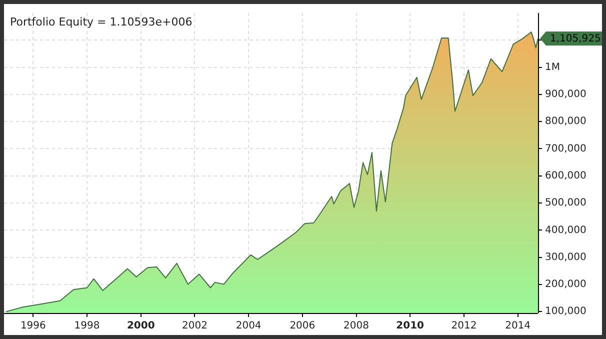 This screenshot has width=606, height=339. What do you see at coordinates (356, 326) in the screenshot?
I see `x-tick-label: 2008` at bounding box center [356, 326].